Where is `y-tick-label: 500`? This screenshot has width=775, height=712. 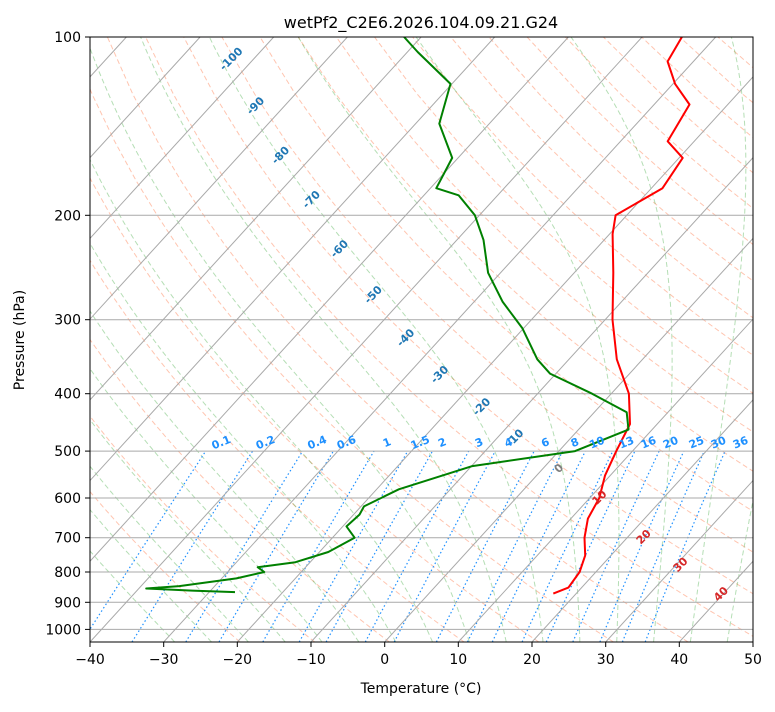
y-tick-label: 500 is located at coordinates (67, 452).